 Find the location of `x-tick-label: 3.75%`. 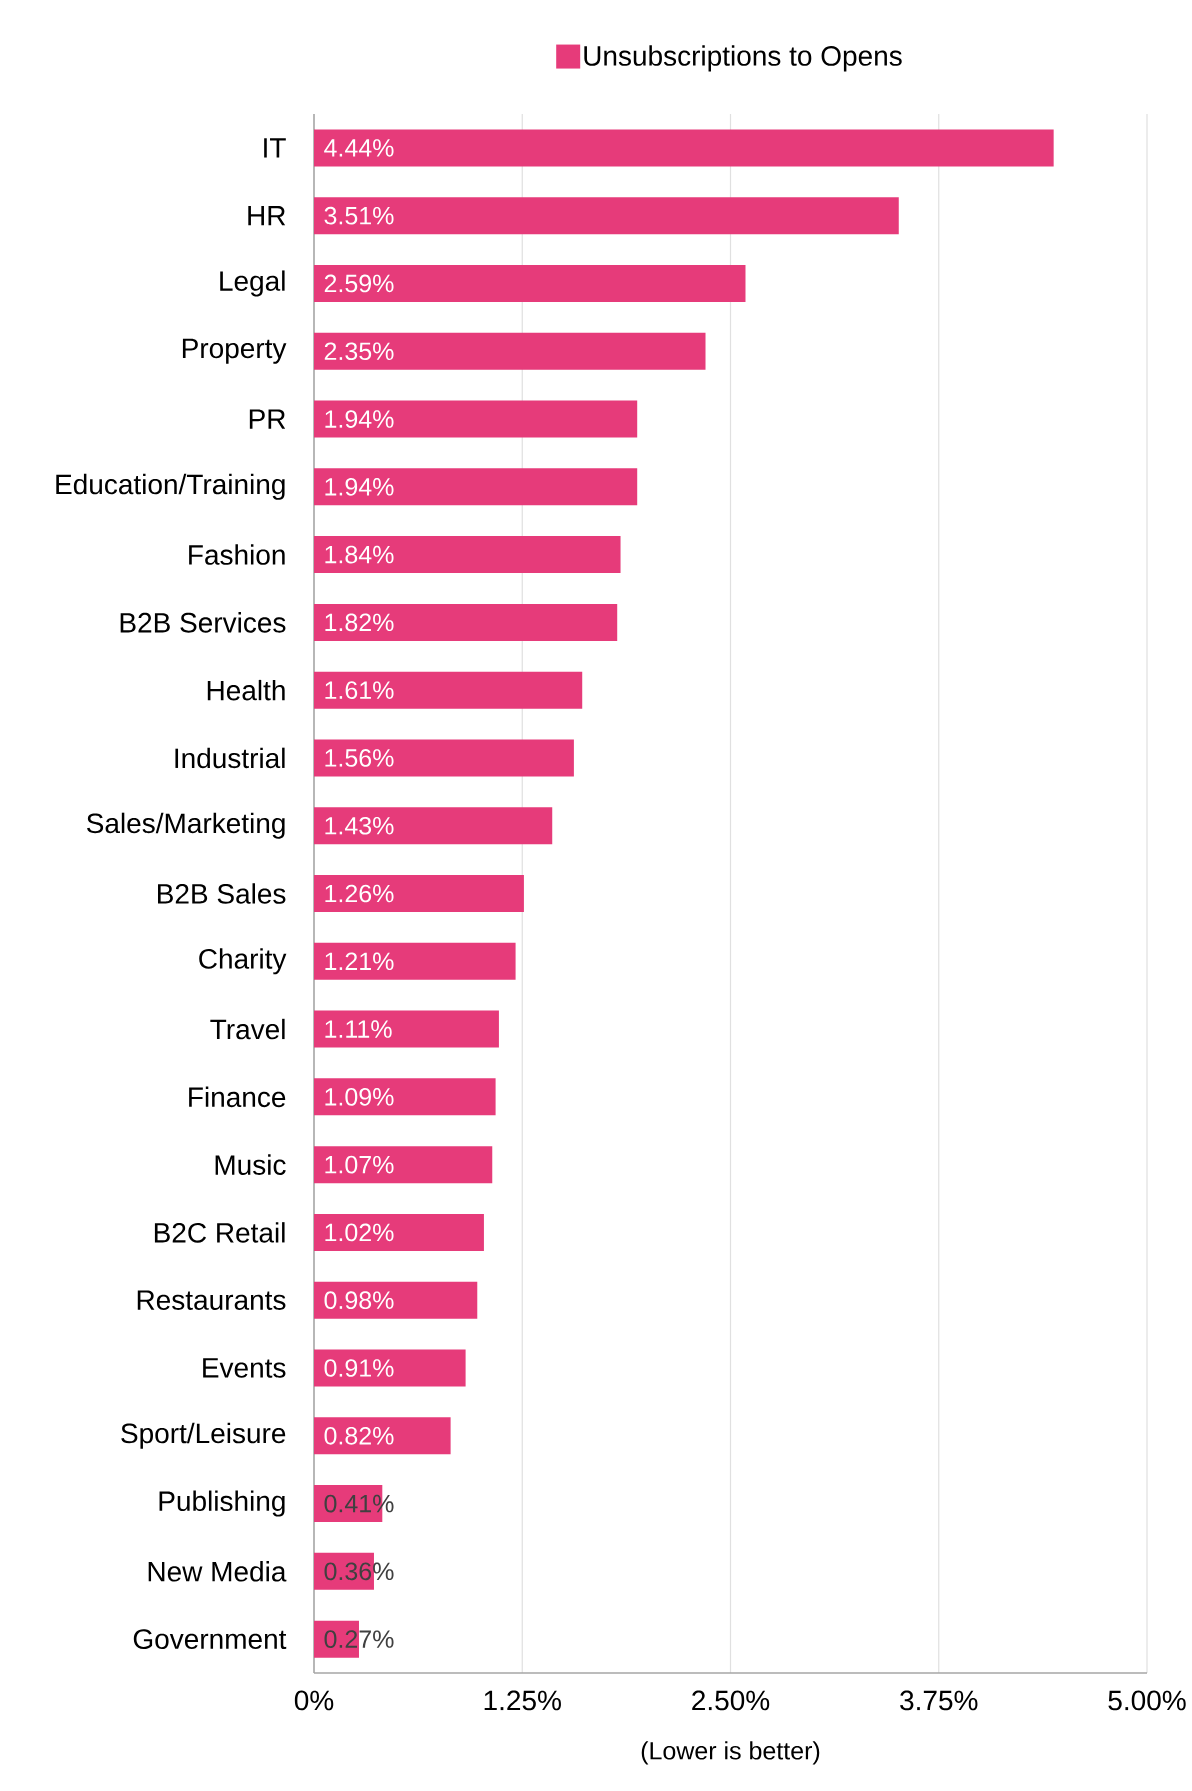

x-tick-label: 3.75% is located at coordinates (939, 1700).